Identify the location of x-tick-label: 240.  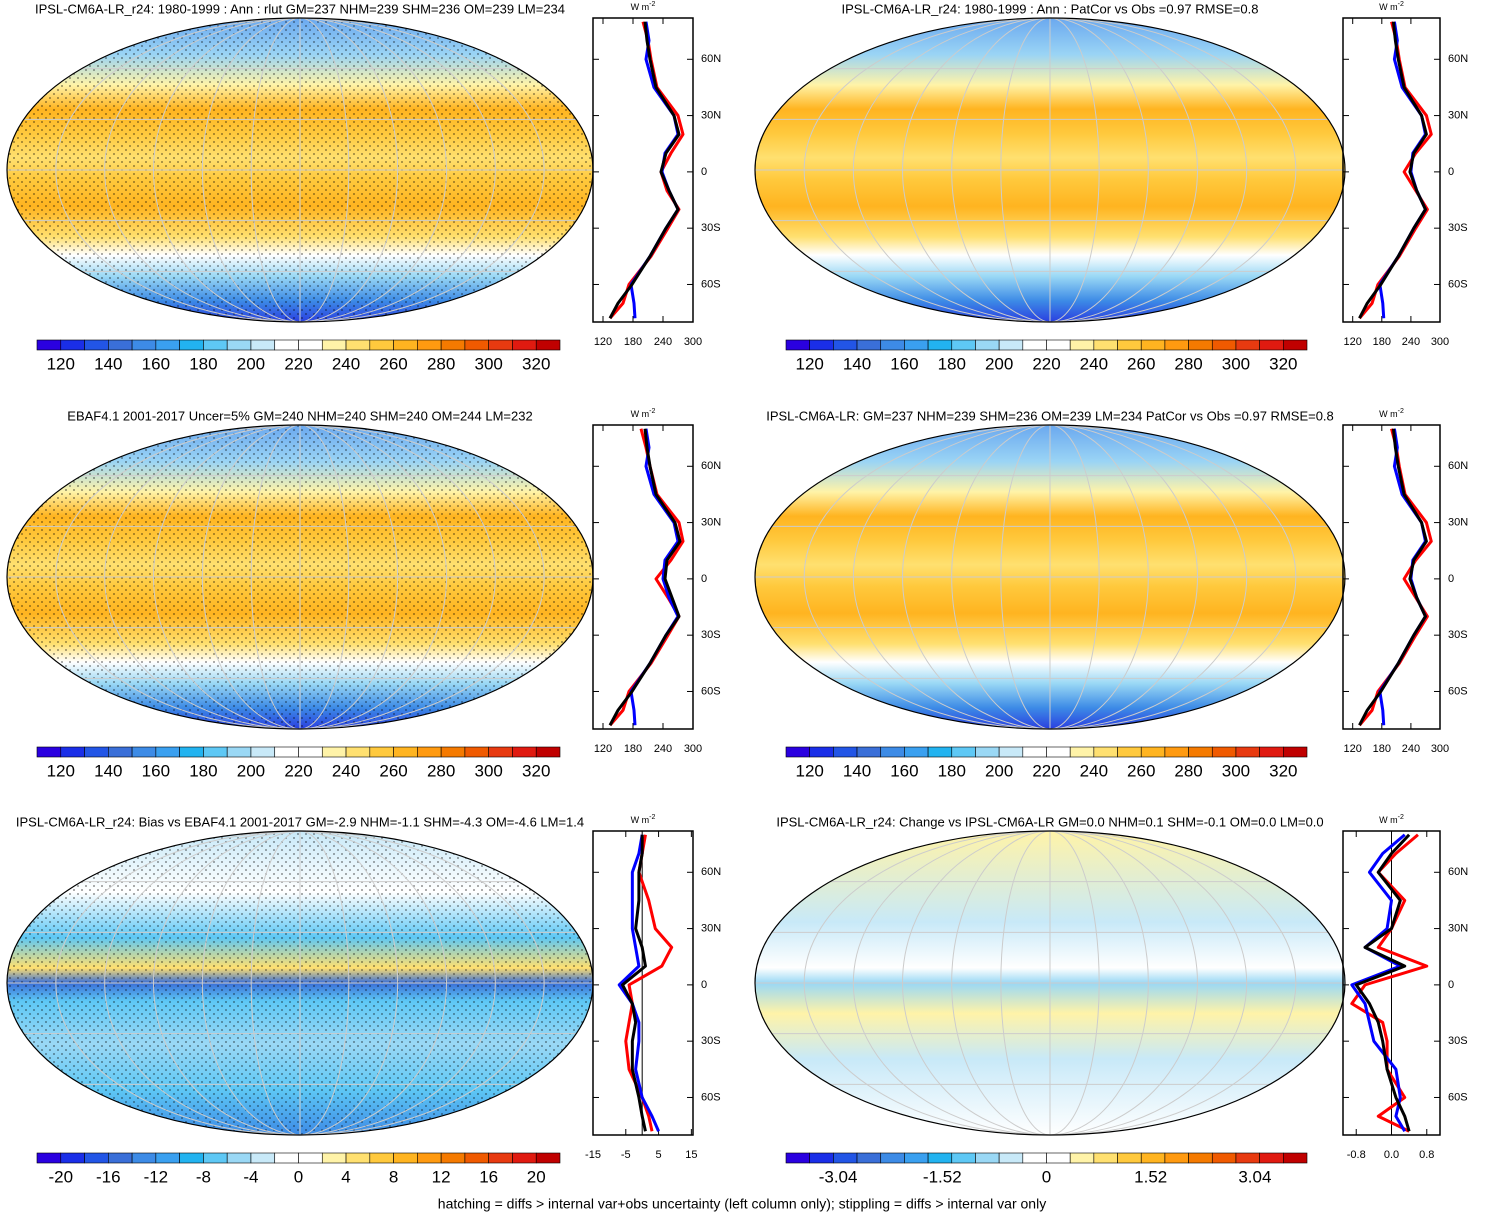
(1411, 342).